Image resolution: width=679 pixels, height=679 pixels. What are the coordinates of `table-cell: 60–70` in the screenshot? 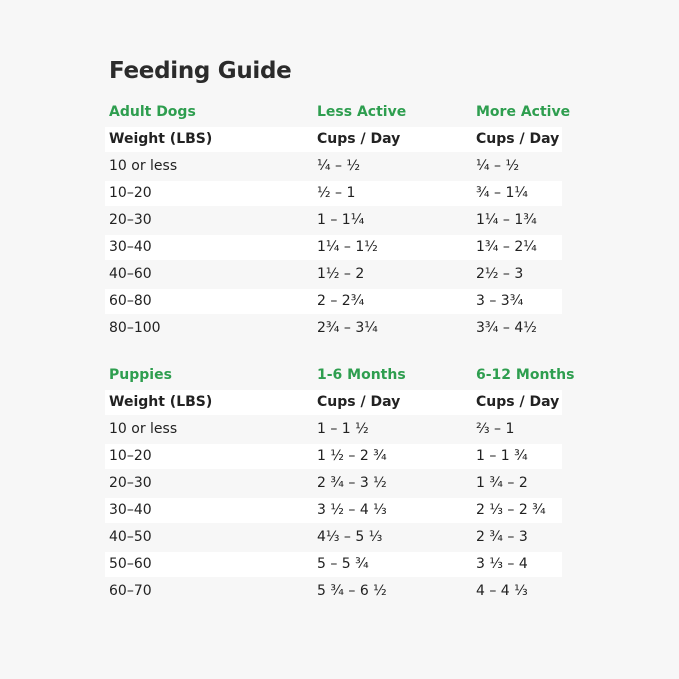 It's located at (130, 591).